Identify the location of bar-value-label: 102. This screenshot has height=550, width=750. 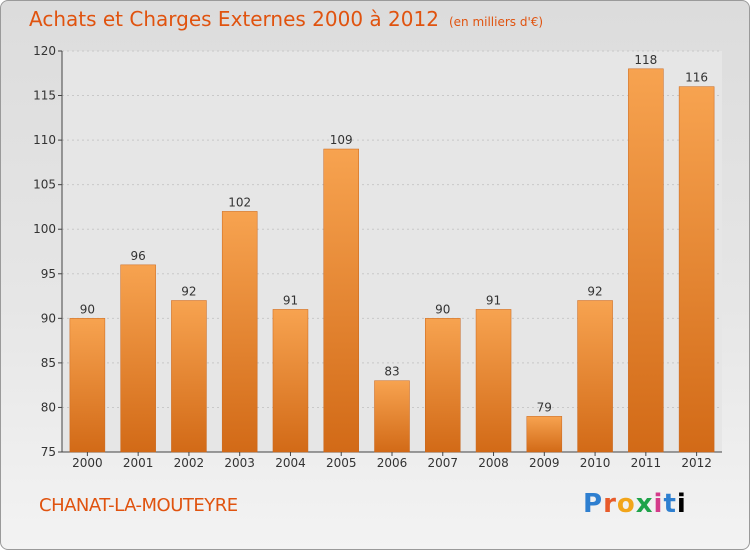
(239, 202).